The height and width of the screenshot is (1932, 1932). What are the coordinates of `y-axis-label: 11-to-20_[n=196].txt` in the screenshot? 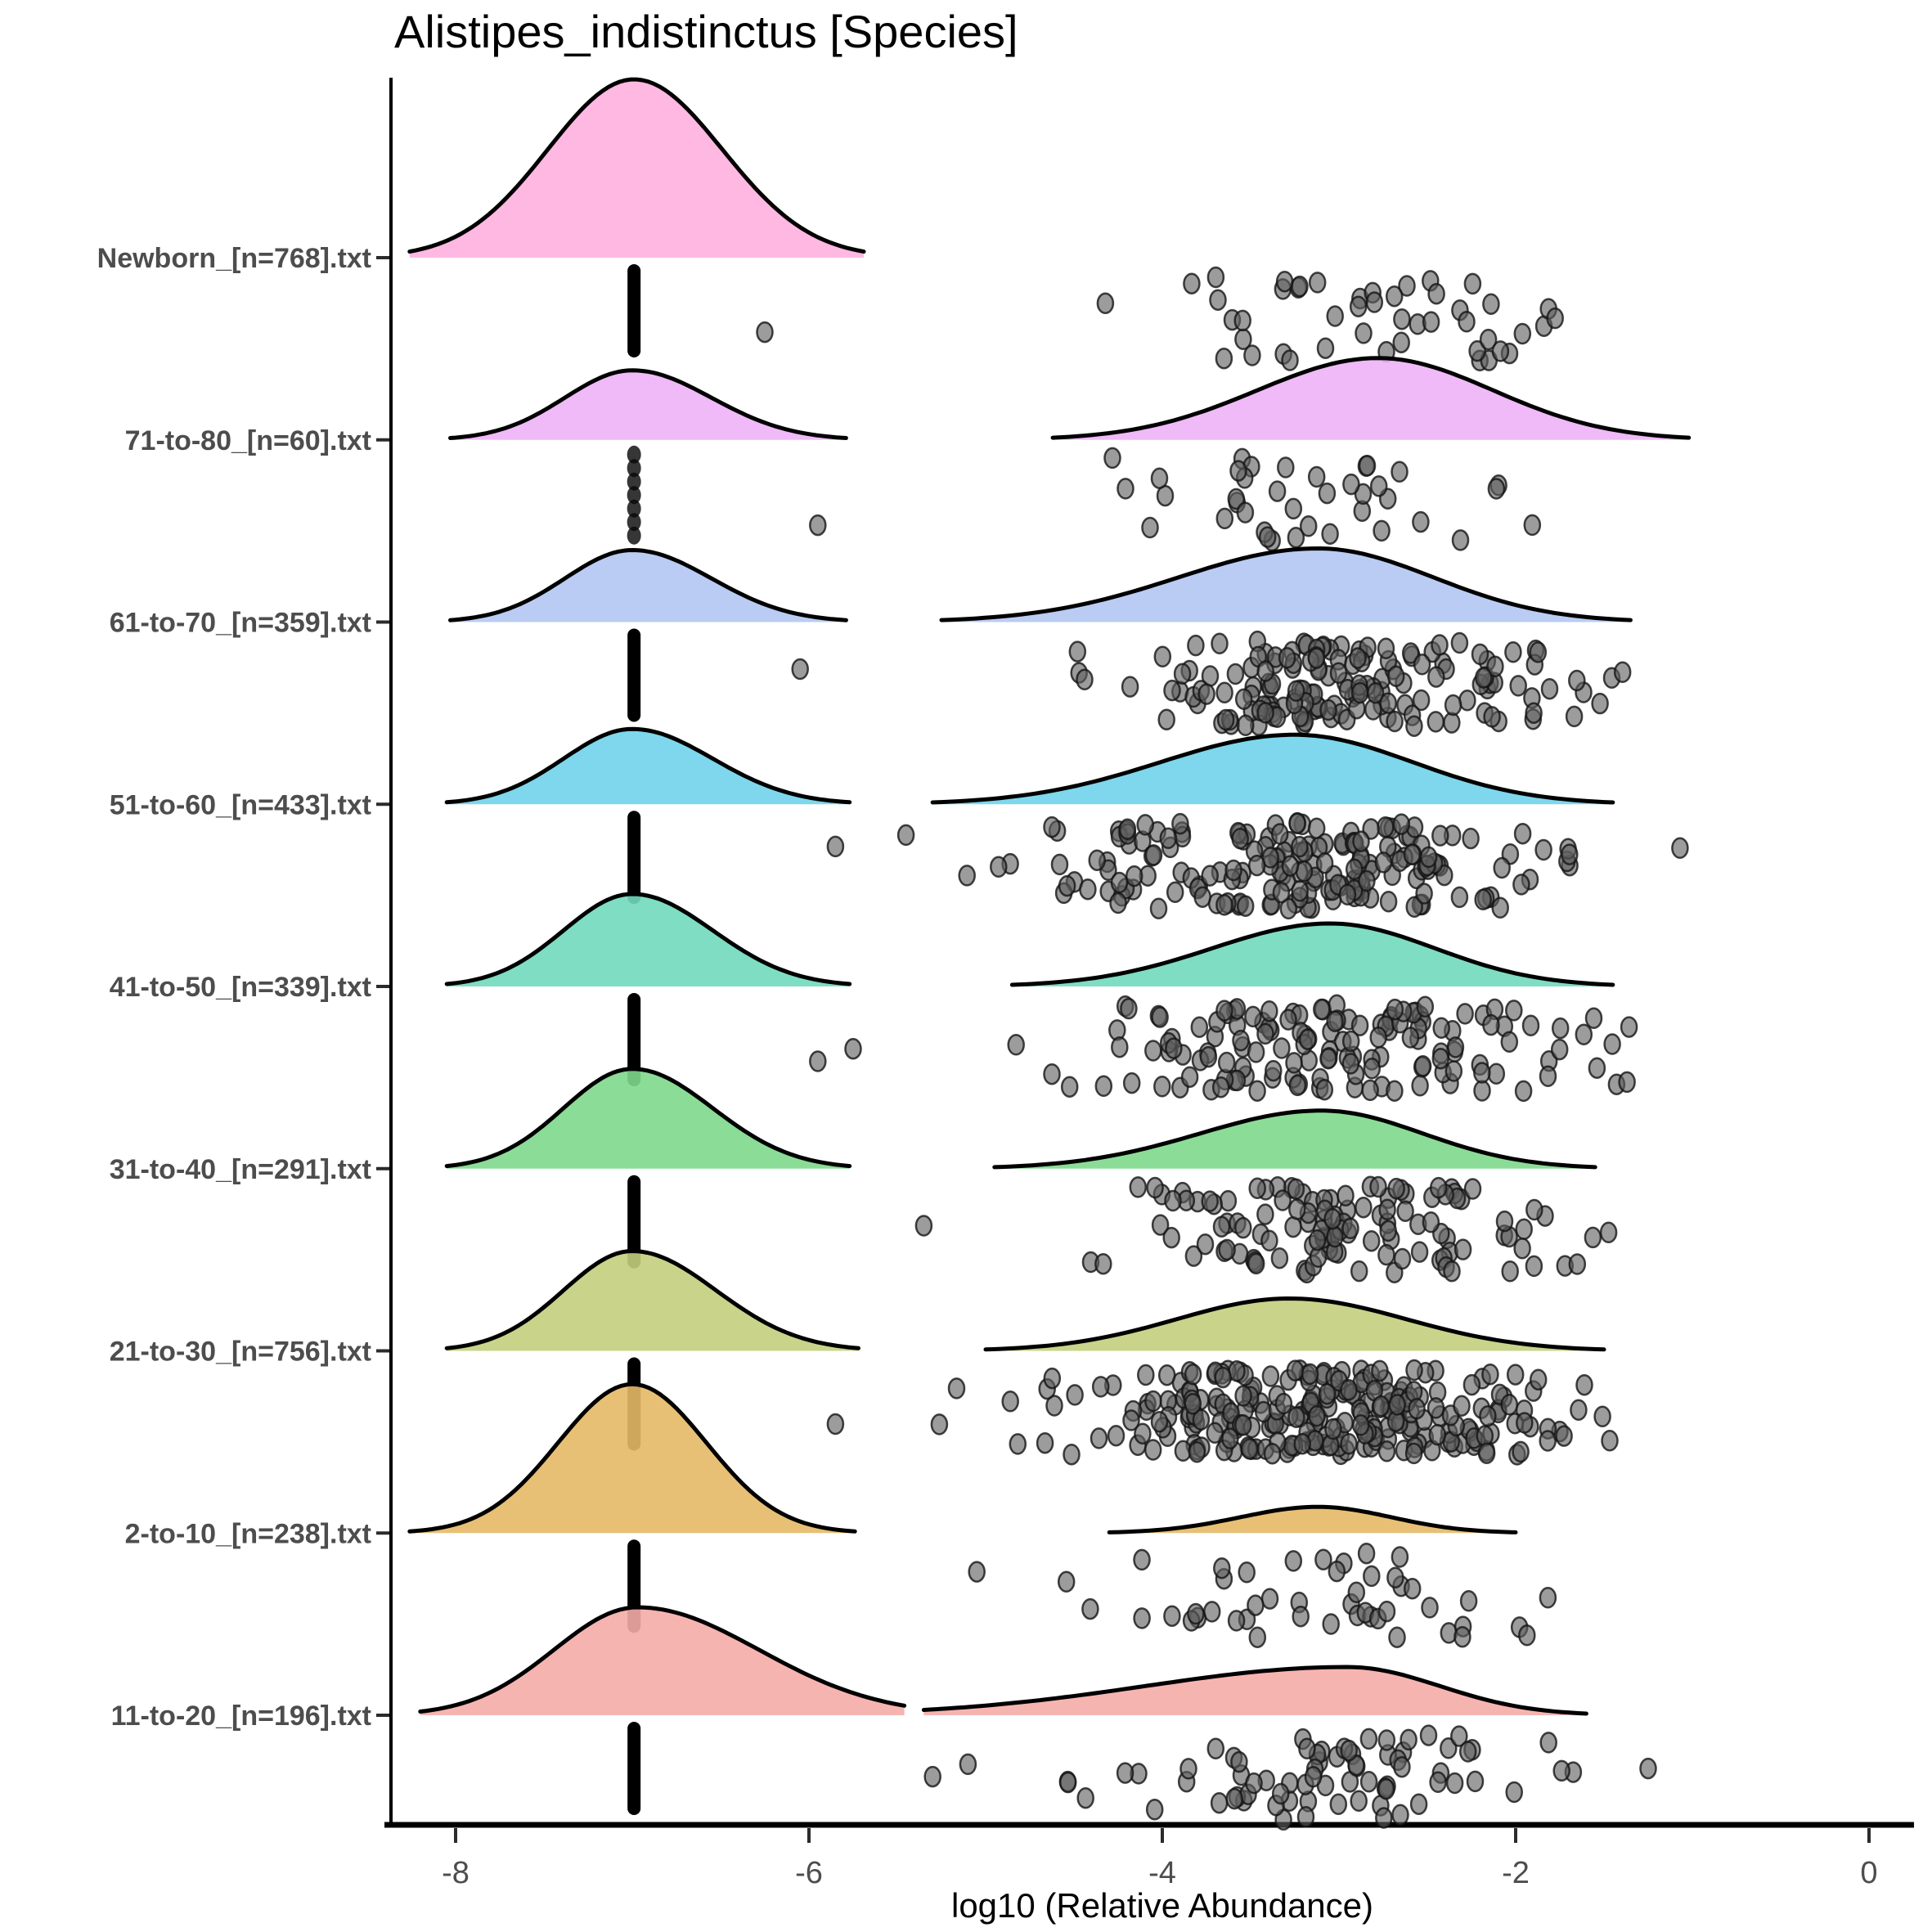 It's located at (241, 1717).